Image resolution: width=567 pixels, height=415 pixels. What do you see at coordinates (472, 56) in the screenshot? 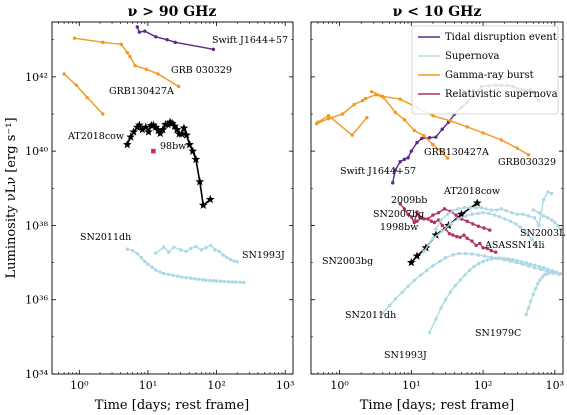
I see `legend-label-sn: Supernova` at bounding box center [472, 56].